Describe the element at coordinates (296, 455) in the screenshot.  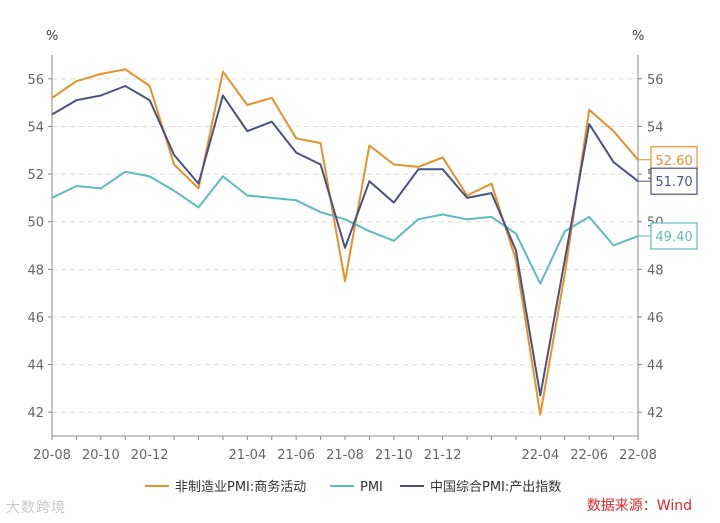
I see `x-tick-label: 21-06` at that location.